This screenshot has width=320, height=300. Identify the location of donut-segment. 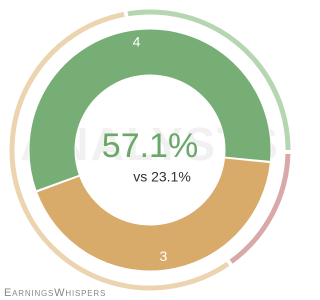
(260, 209).